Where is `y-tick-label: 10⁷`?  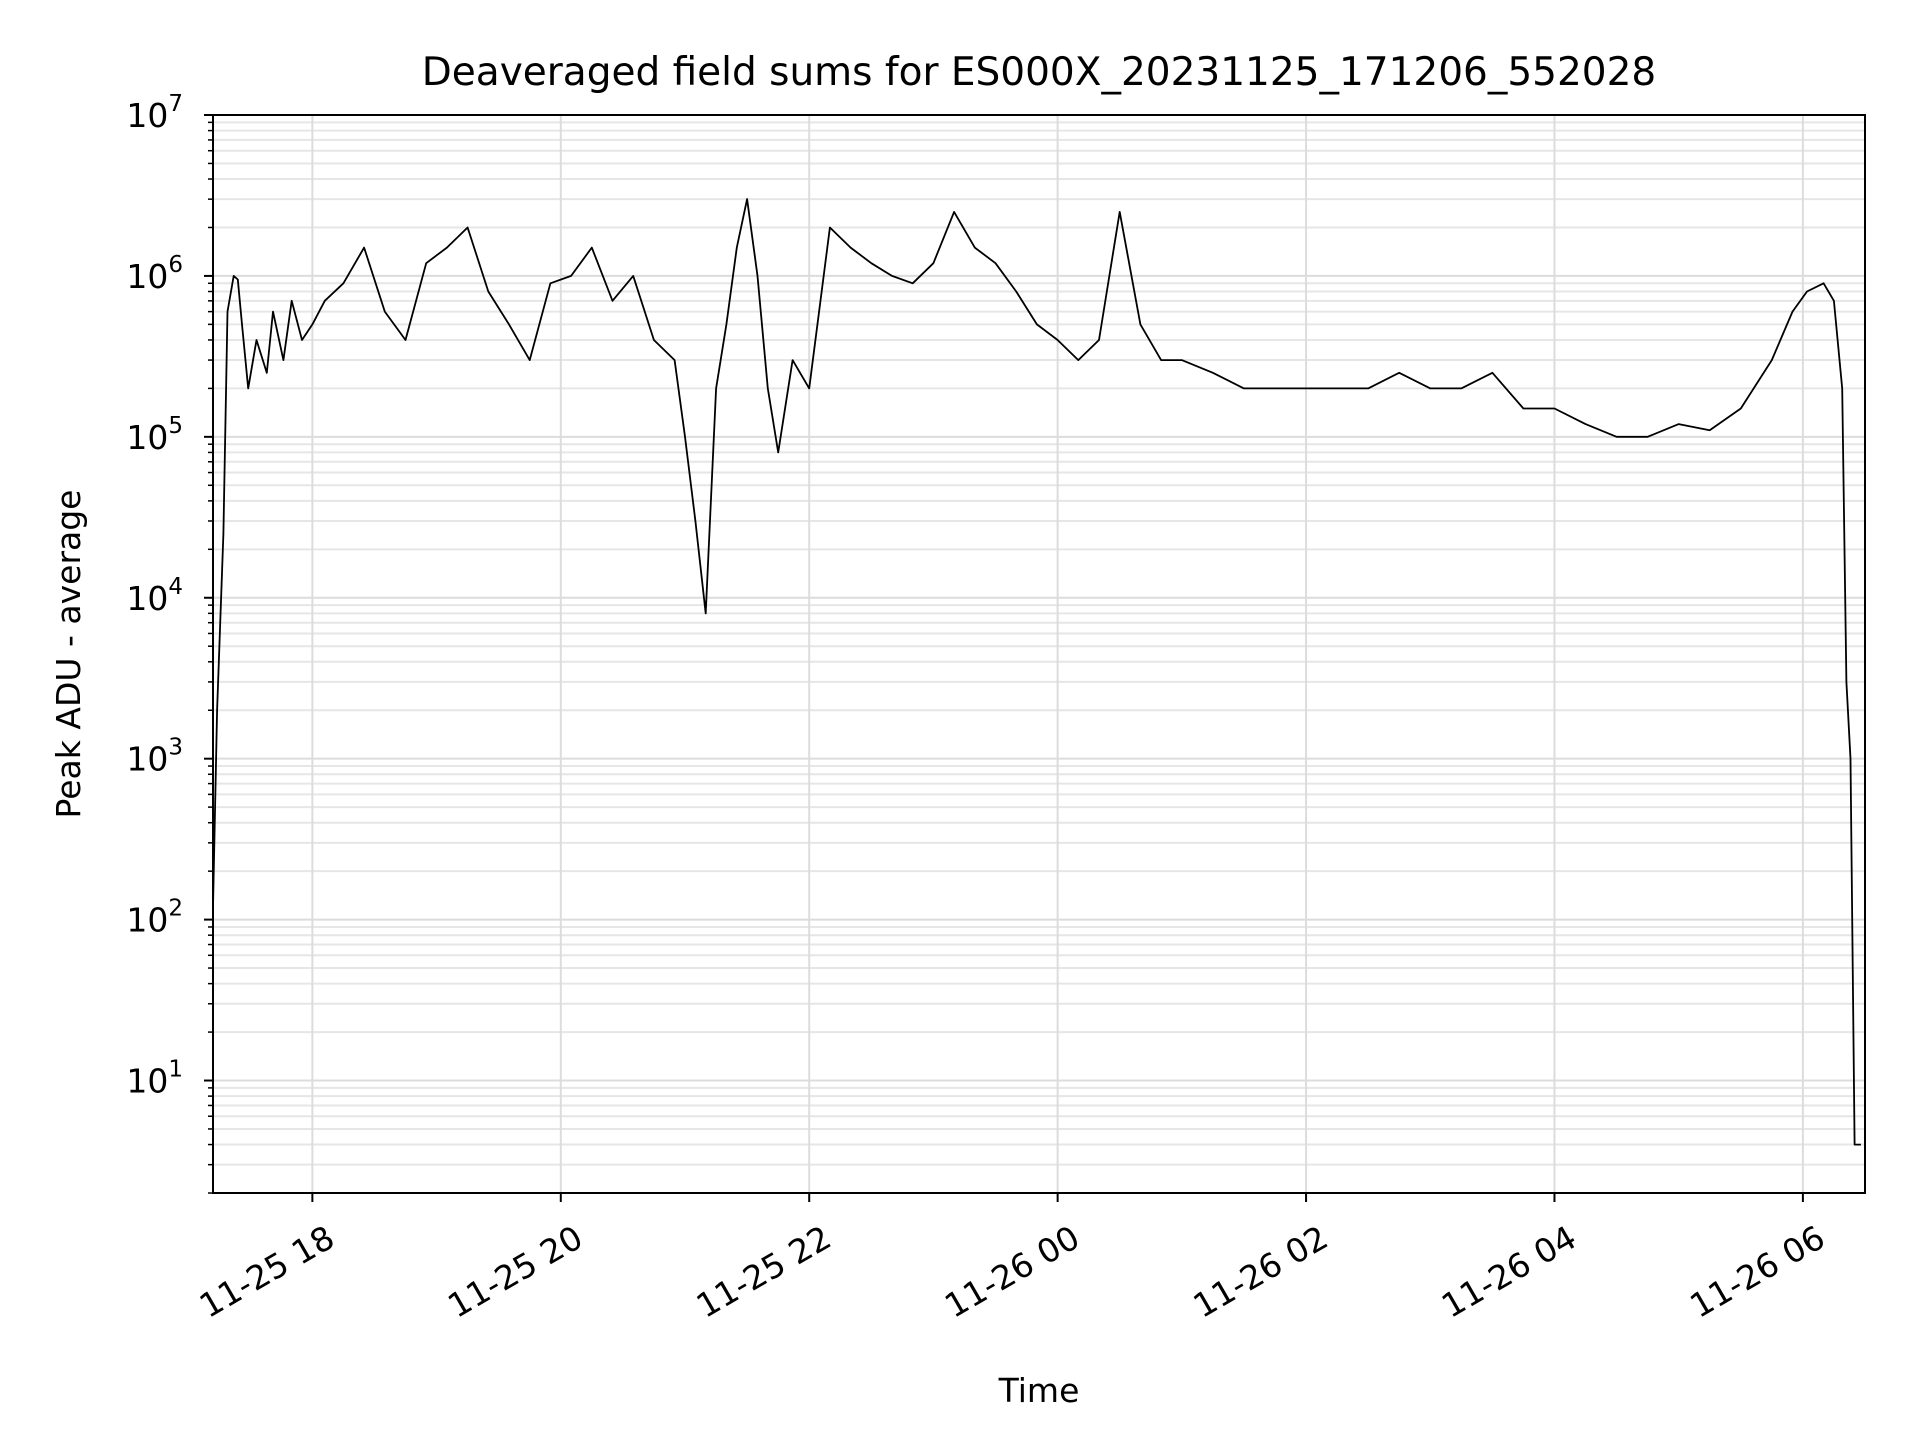
y-tick-label: 10⁷ is located at coordinates (154, 113).